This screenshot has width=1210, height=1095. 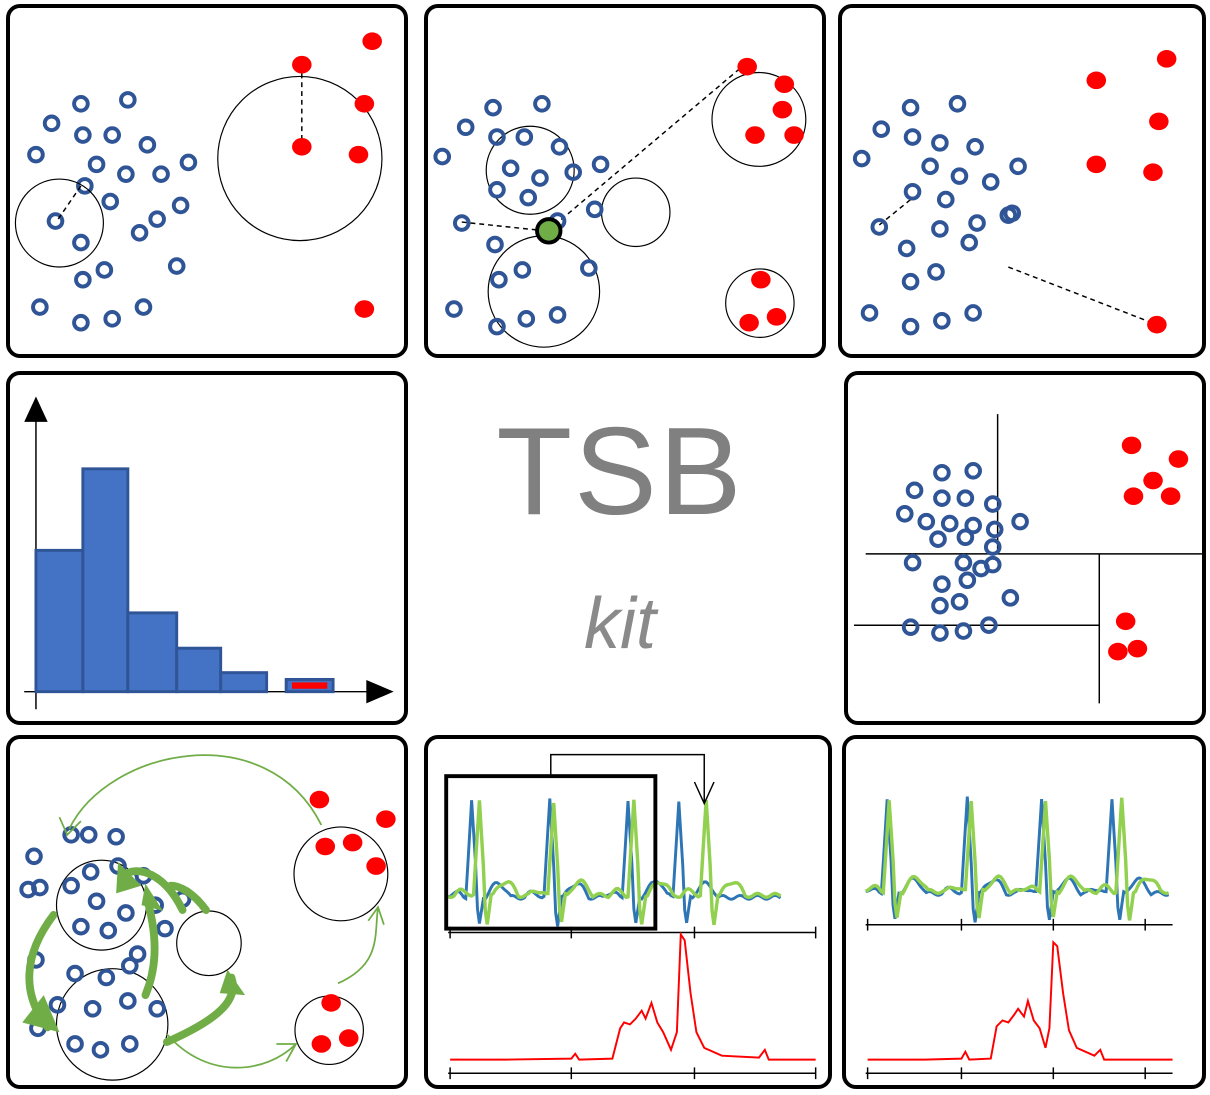 What do you see at coordinates (310, 685) in the screenshot?
I see `histogram-anomaly-mark` at bounding box center [310, 685].